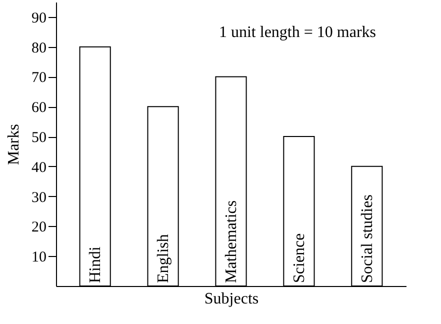 This screenshot has height=324, width=441. Describe the element at coordinates (39, 138) in the screenshot. I see `y-tick-label: 50` at that location.